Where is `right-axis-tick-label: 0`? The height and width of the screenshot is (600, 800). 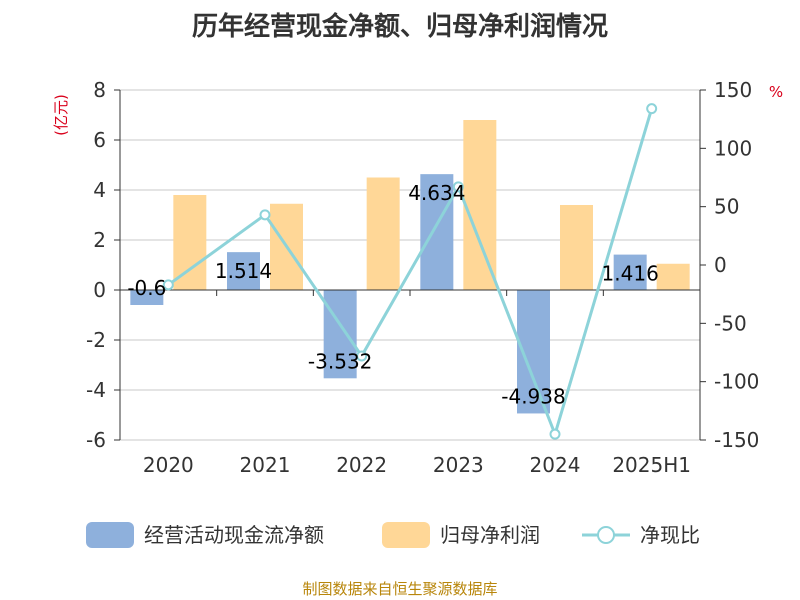 right-axis-tick-label: 0 is located at coordinates (720, 265).